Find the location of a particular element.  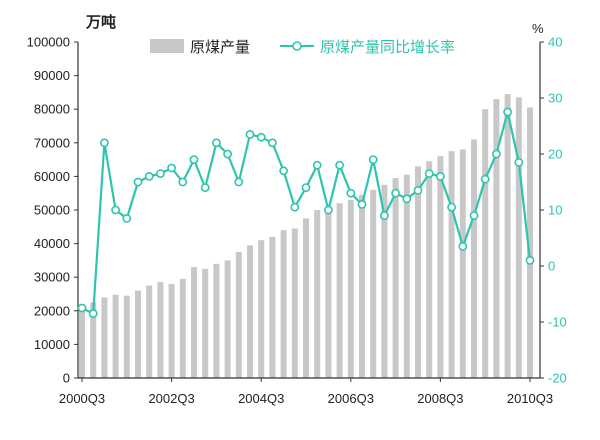

x-tick-label: 2008Q3 is located at coordinates (440, 398).